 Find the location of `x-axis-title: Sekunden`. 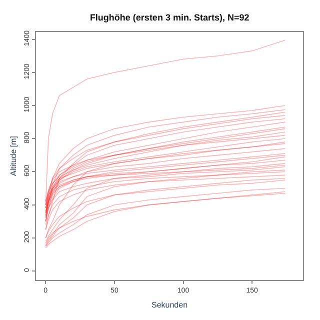

x-axis-title: Sekunden is located at coordinates (169, 305).